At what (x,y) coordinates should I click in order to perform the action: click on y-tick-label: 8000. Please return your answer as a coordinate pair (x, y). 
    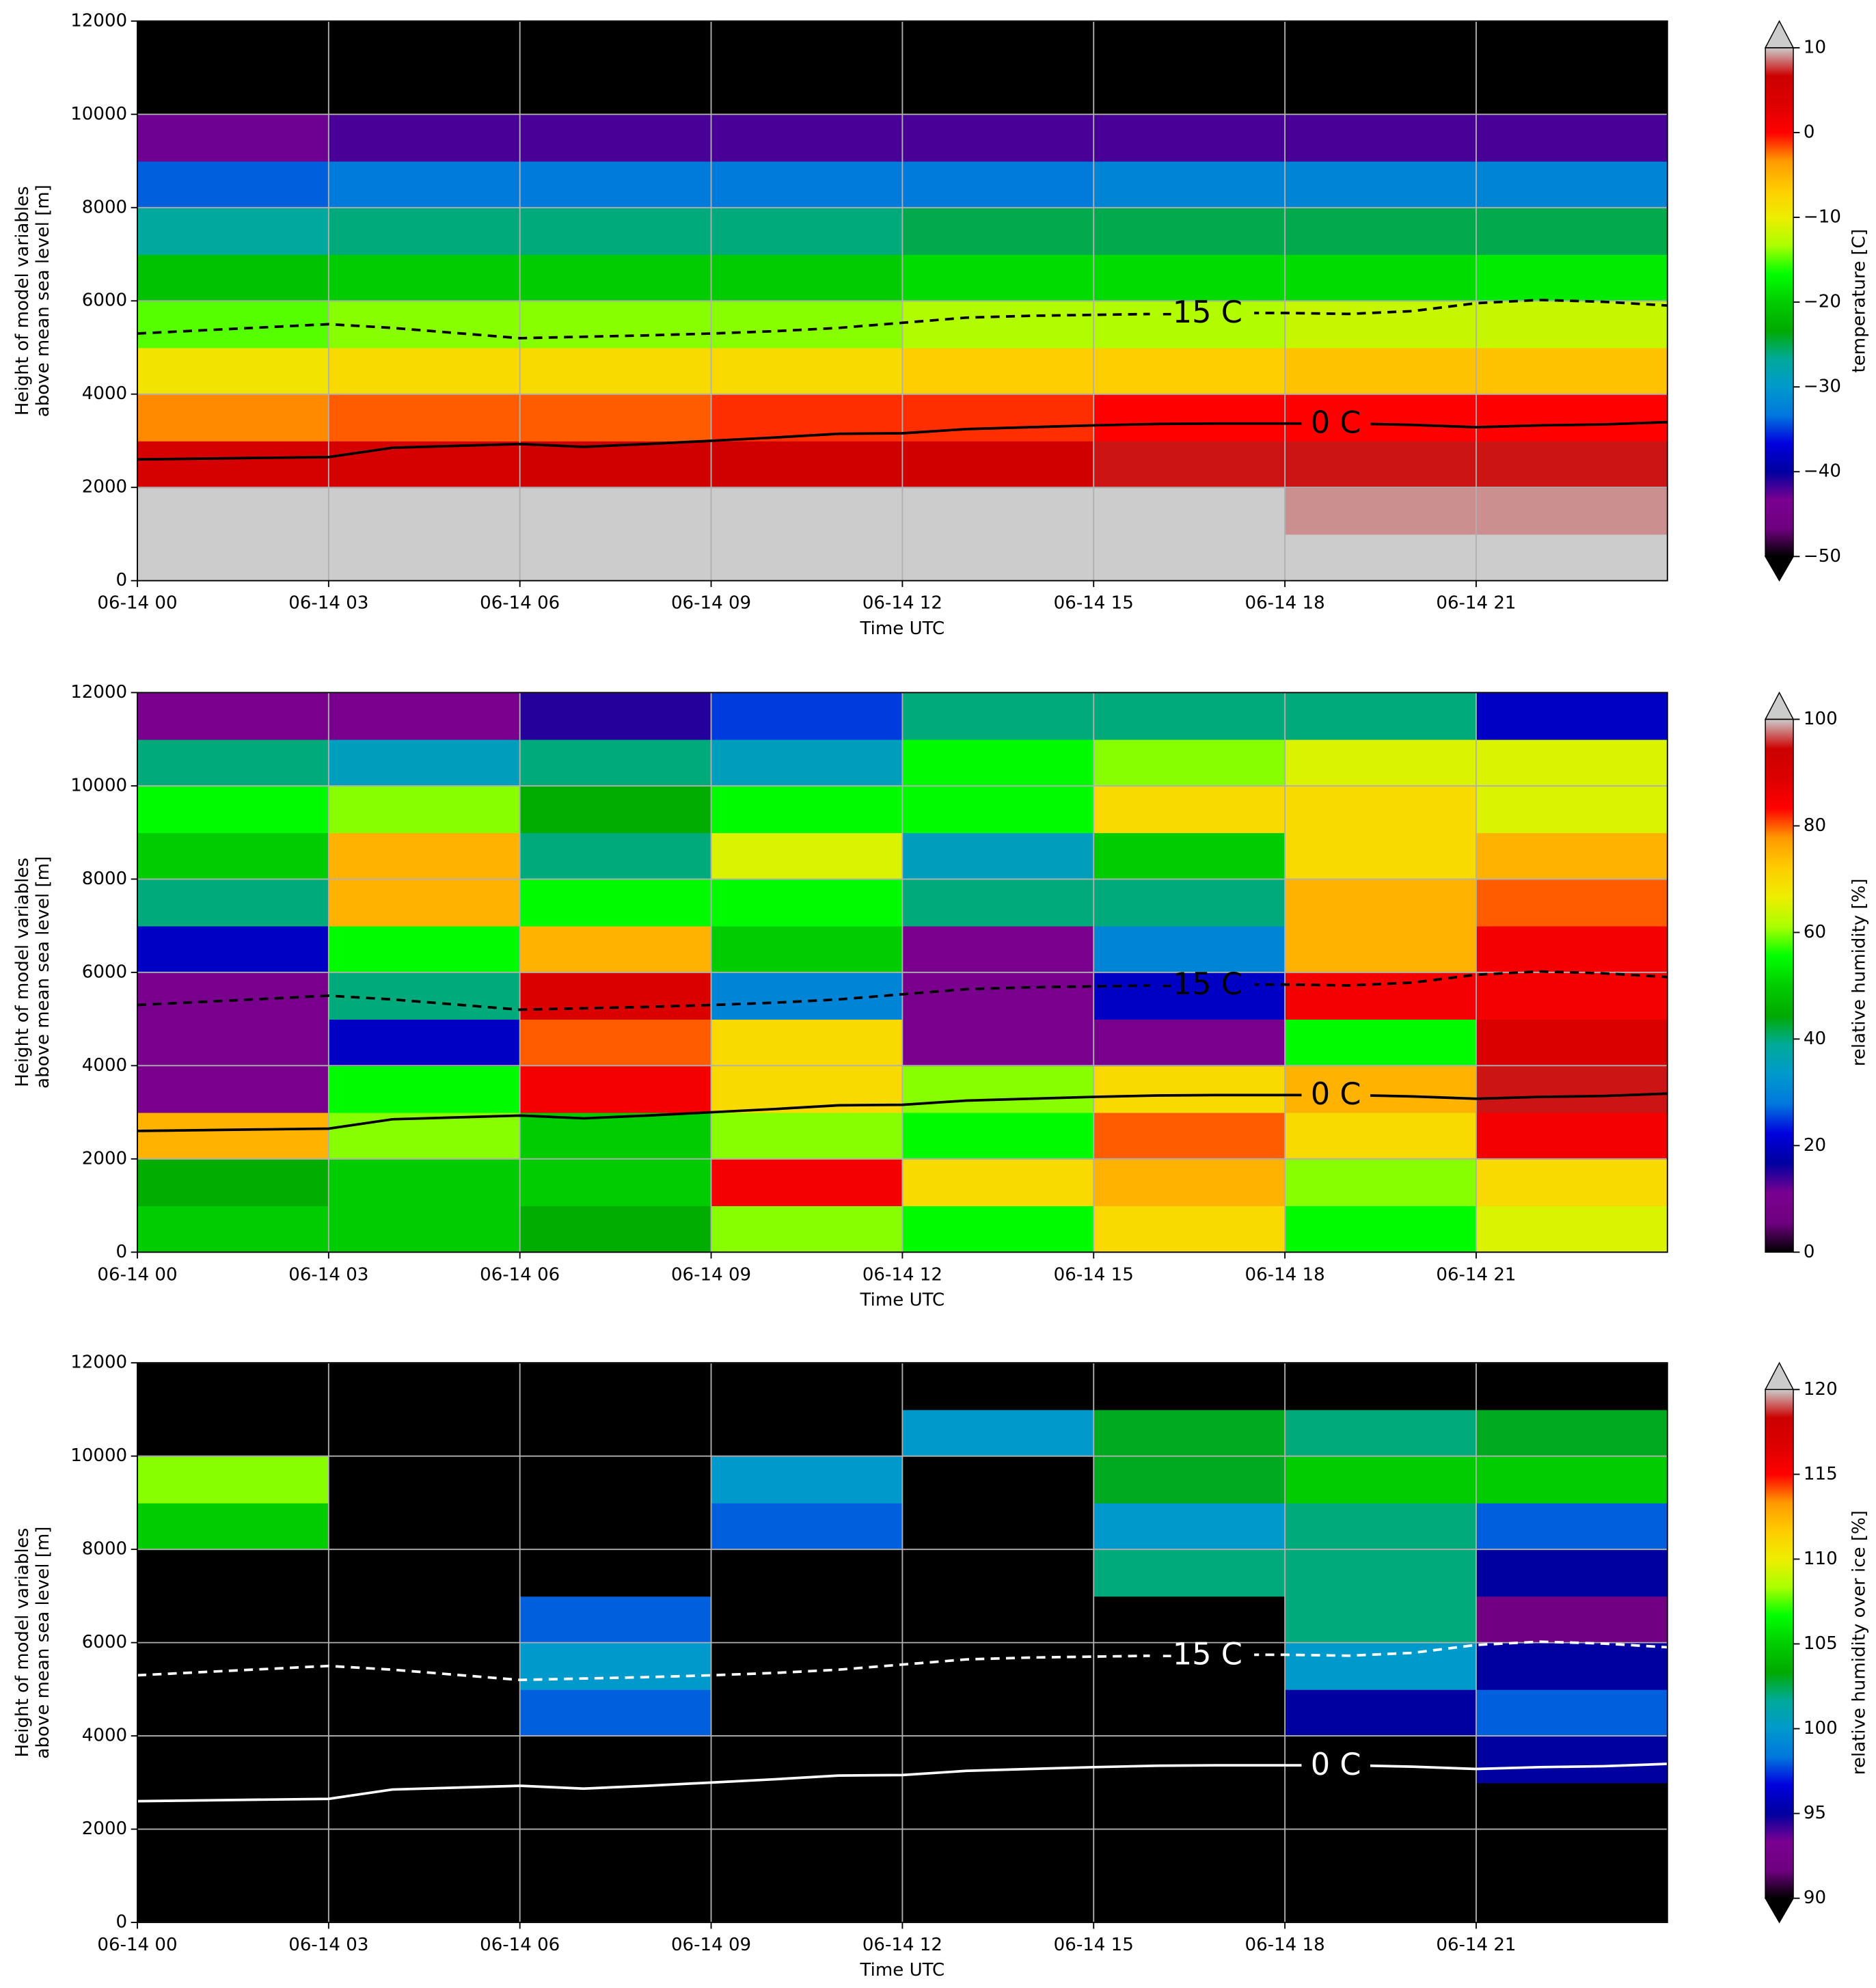
    Looking at the image, I should click on (104, 879).